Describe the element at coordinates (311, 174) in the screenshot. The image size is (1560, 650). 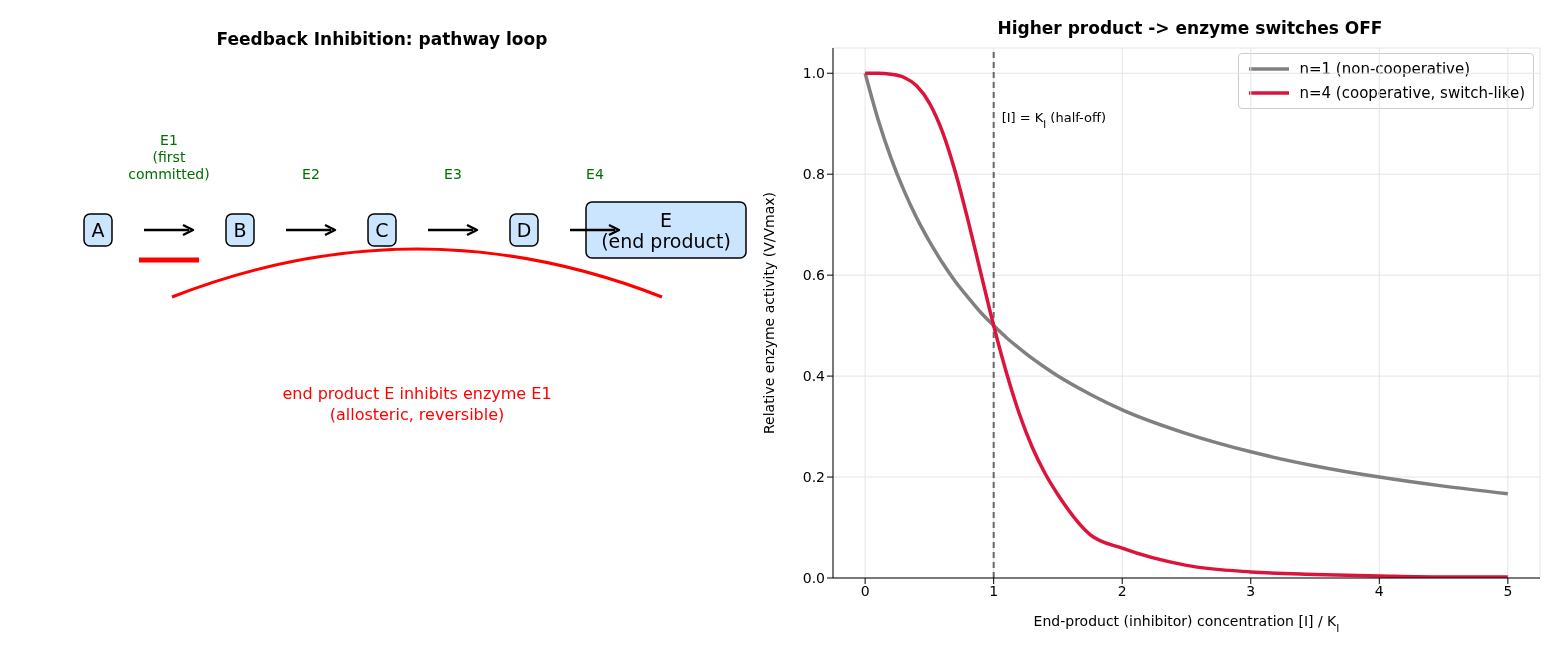
I see `text: E2` at that location.